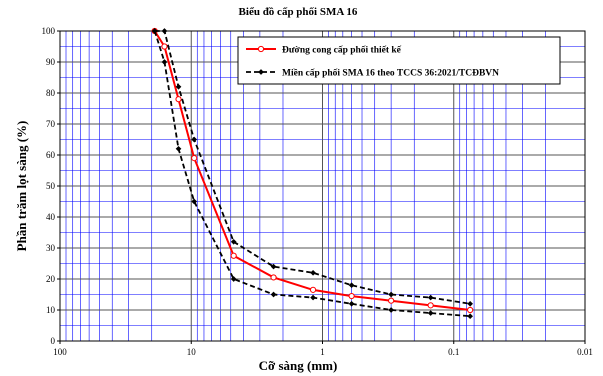  What do you see at coordinates (298, 12) in the screenshot?
I see `chart-title: Biểu đồ cấp phối SMA 16` at bounding box center [298, 12].